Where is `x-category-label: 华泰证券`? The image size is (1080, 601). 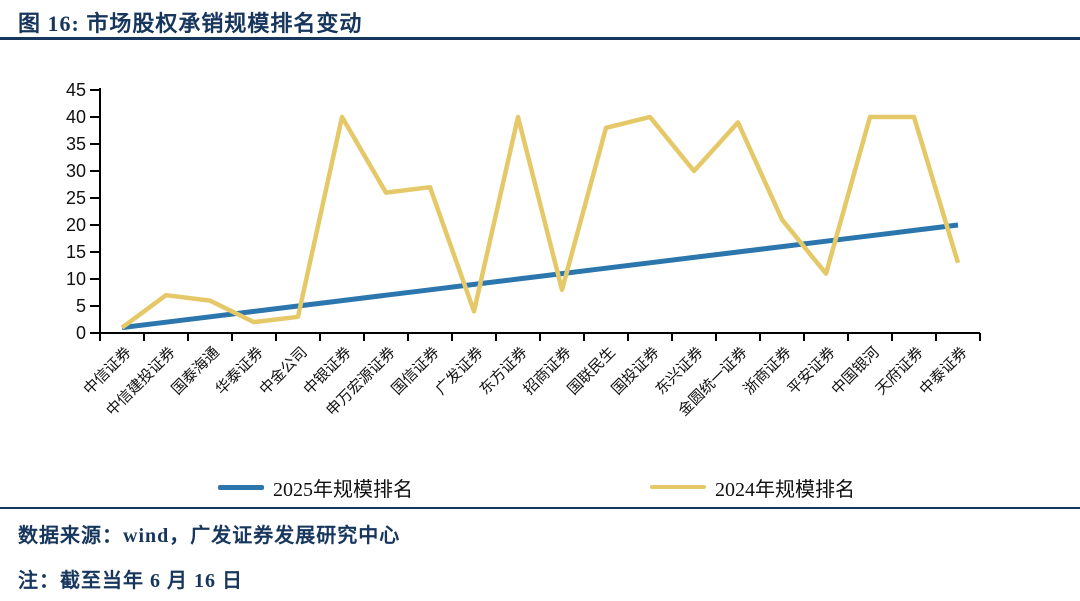 x-category-label: 华泰证券 is located at coordinates (239, 371).